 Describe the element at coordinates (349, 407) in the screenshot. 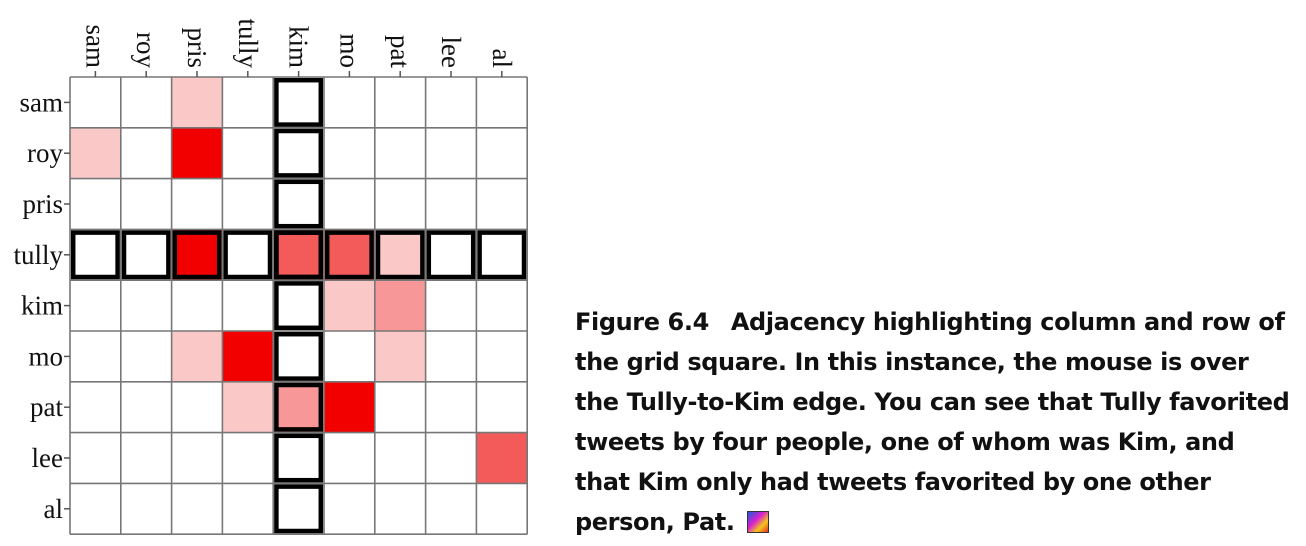

I see `cell-pat-mo` at that location.